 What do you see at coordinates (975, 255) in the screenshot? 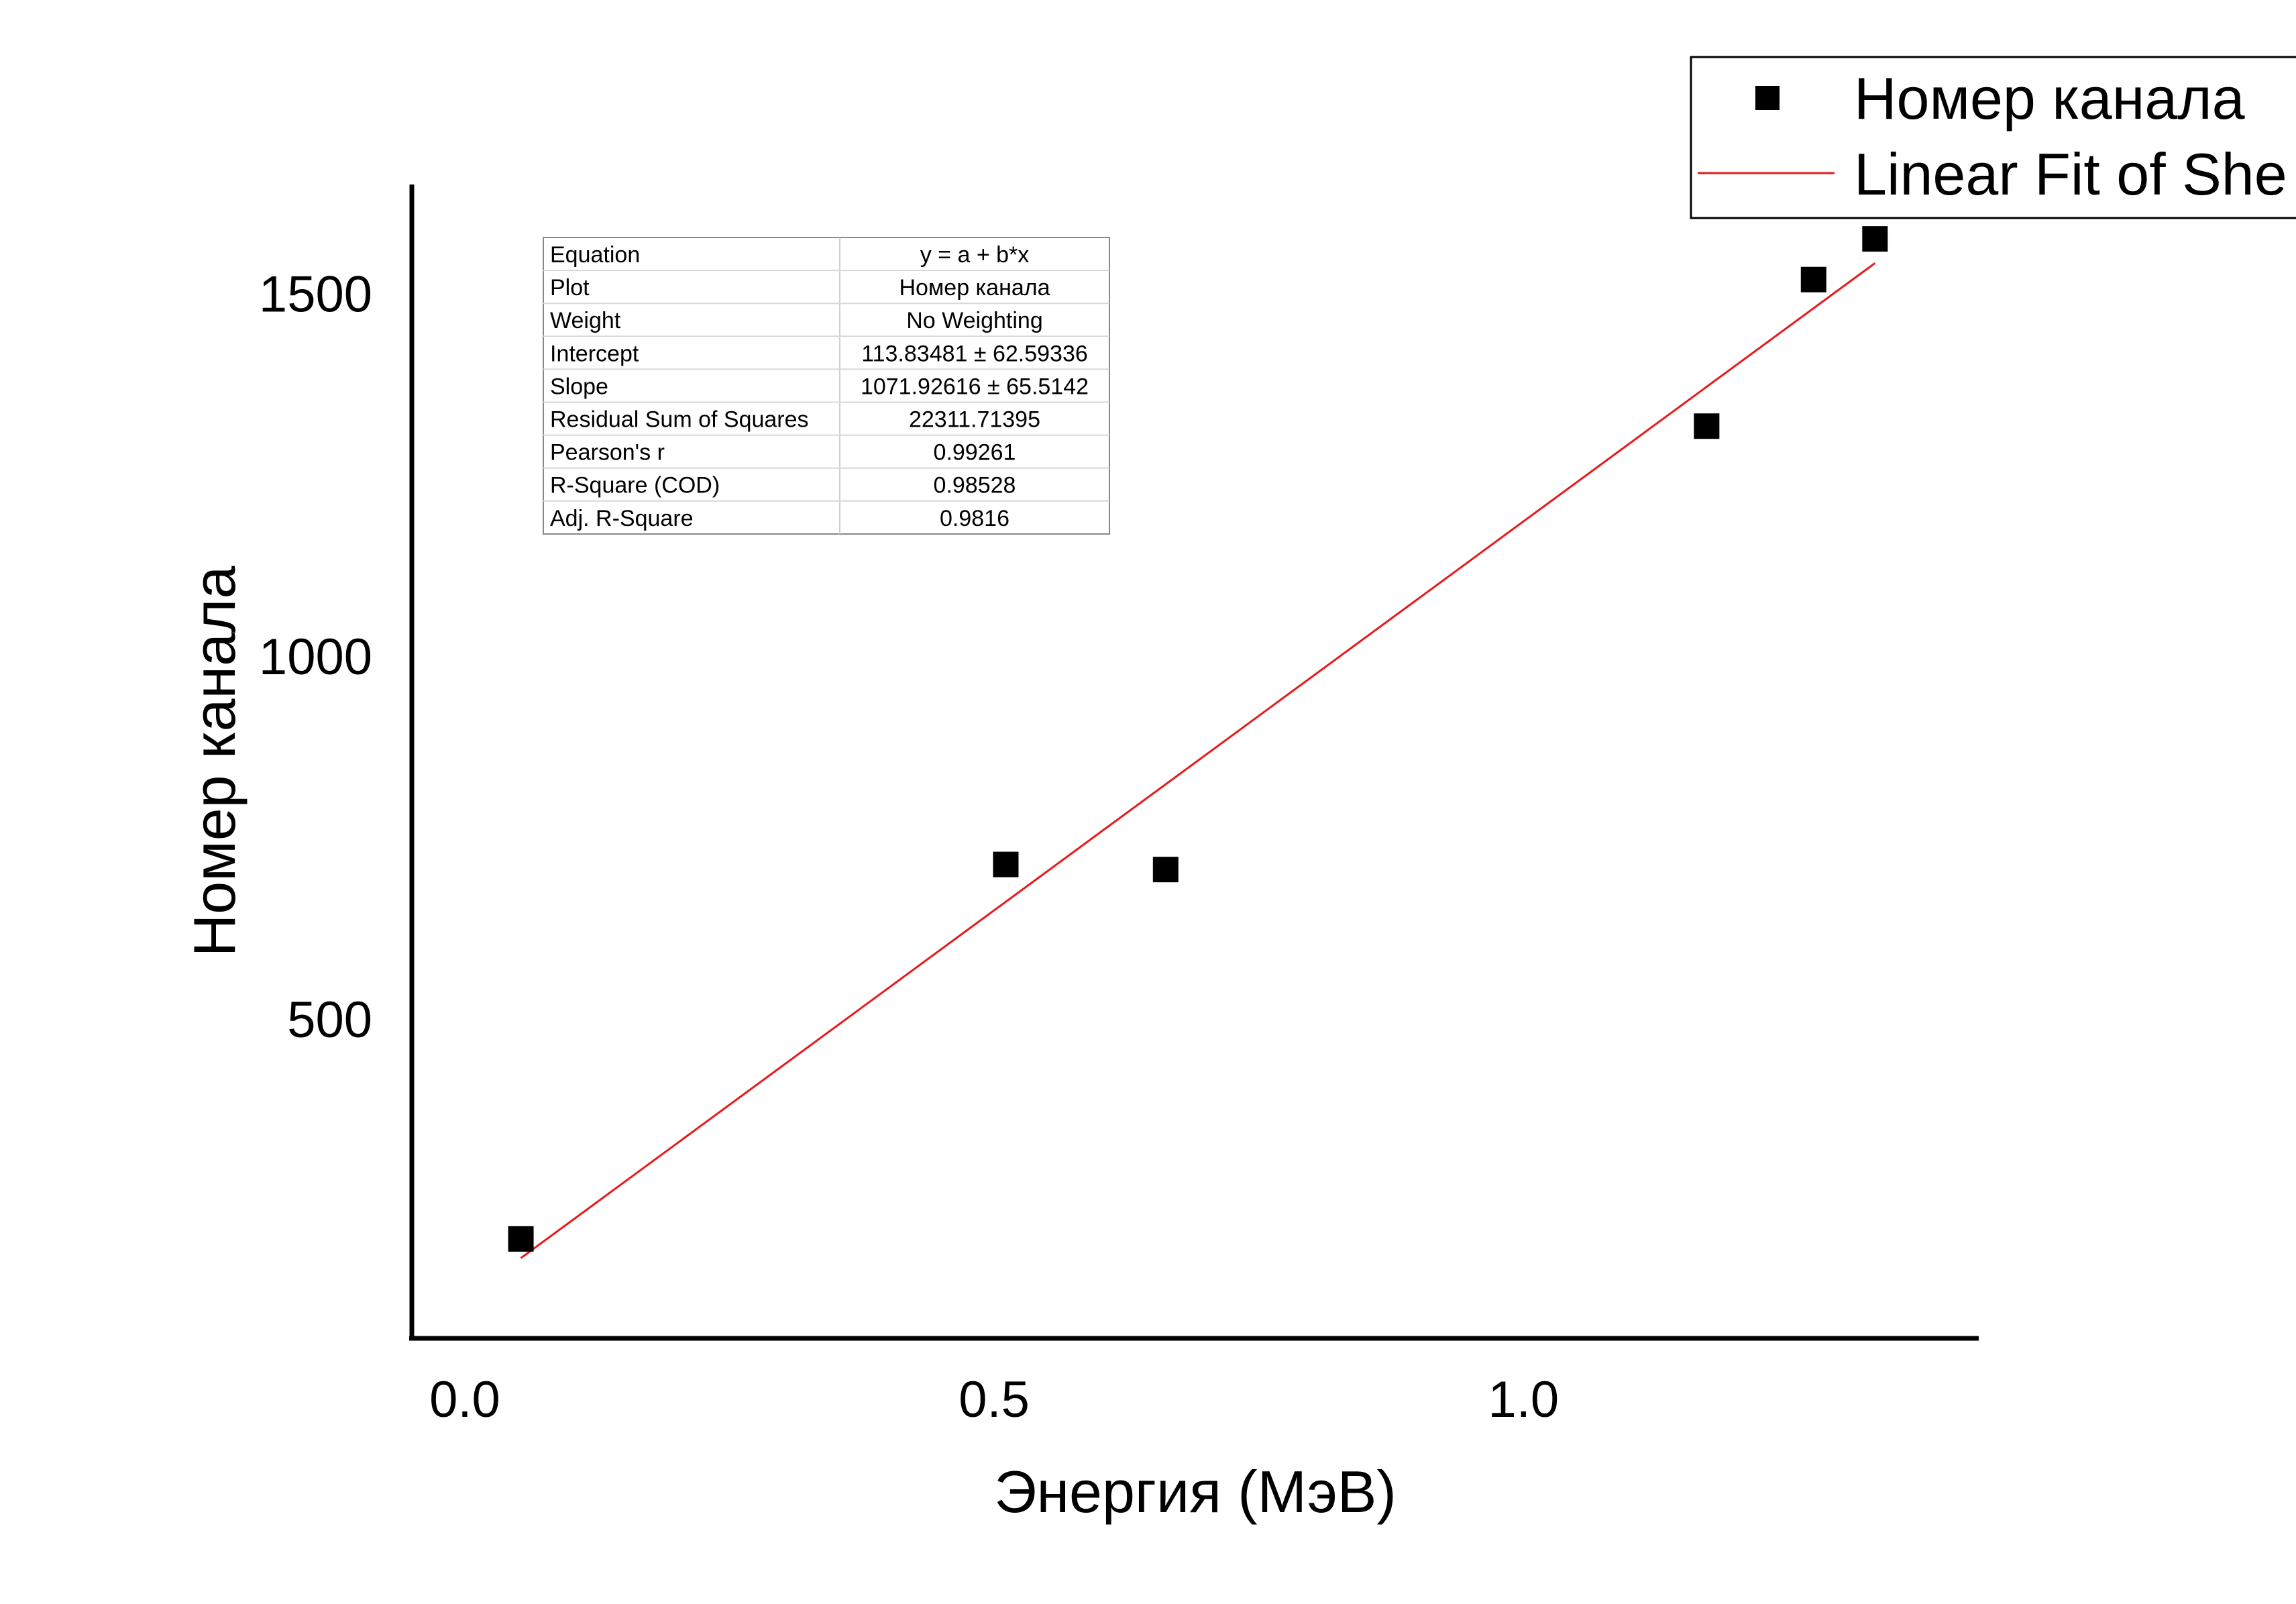
I see `fit-table-value: y = a + b*x` at bounding box center [975, 255].